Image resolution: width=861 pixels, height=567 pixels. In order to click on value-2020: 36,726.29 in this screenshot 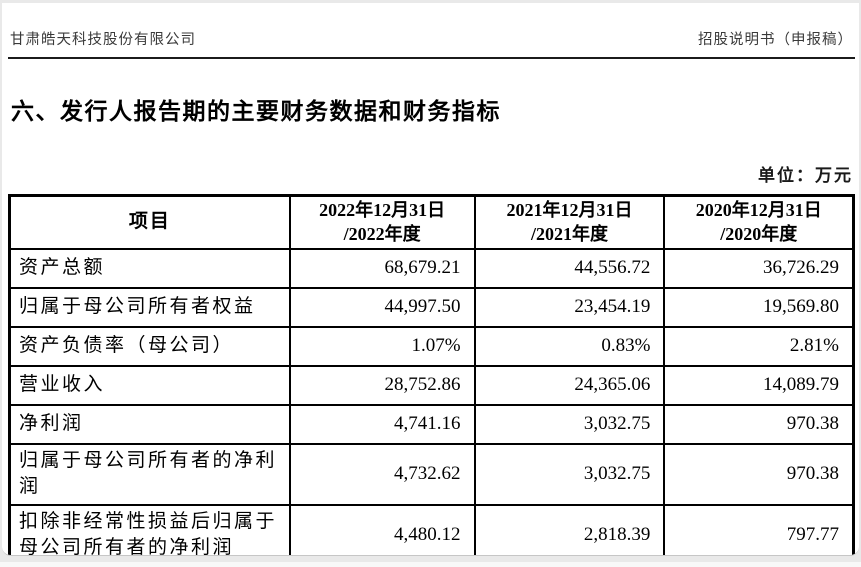, I will do `click(759, 268)`.